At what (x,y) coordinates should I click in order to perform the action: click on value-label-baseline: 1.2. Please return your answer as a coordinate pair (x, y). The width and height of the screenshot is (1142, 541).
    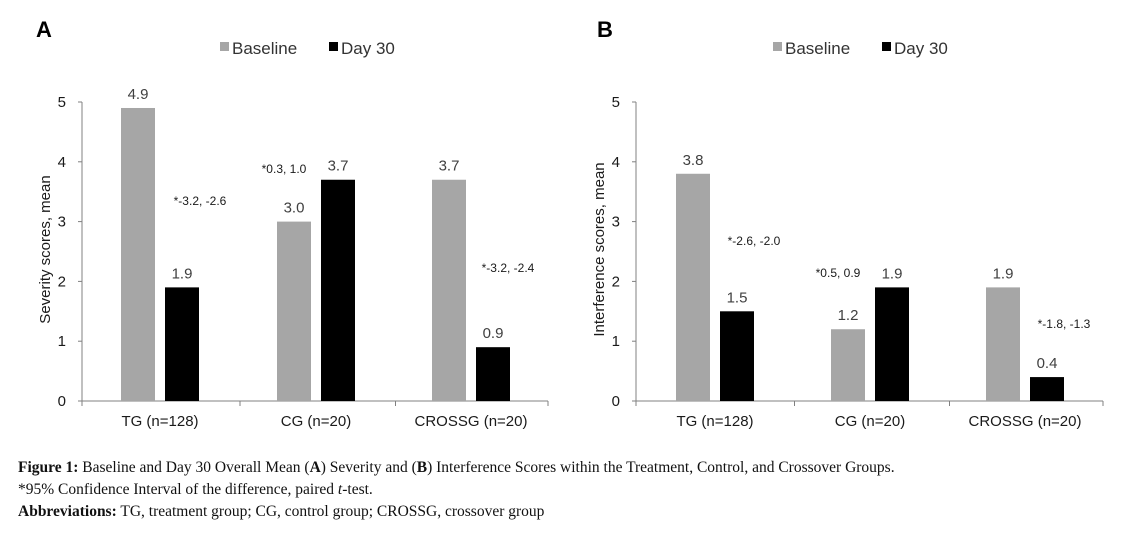
    Looking at the image, I should click on (848, 315).